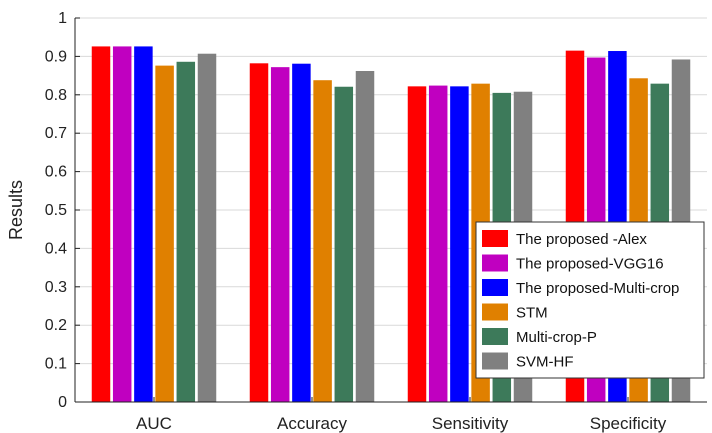  What do you see at coordinates (56, 95) in the screenshot?
I see `y-tick-label: 0.8` at bounding box center [56, 95].